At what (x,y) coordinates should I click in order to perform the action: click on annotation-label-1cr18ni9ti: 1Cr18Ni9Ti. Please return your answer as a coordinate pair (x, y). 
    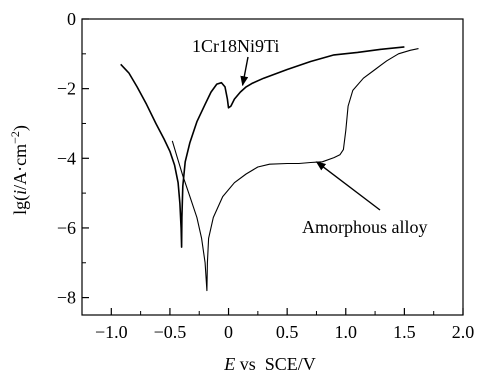
    Looking at the image, I should click on (235, 46).